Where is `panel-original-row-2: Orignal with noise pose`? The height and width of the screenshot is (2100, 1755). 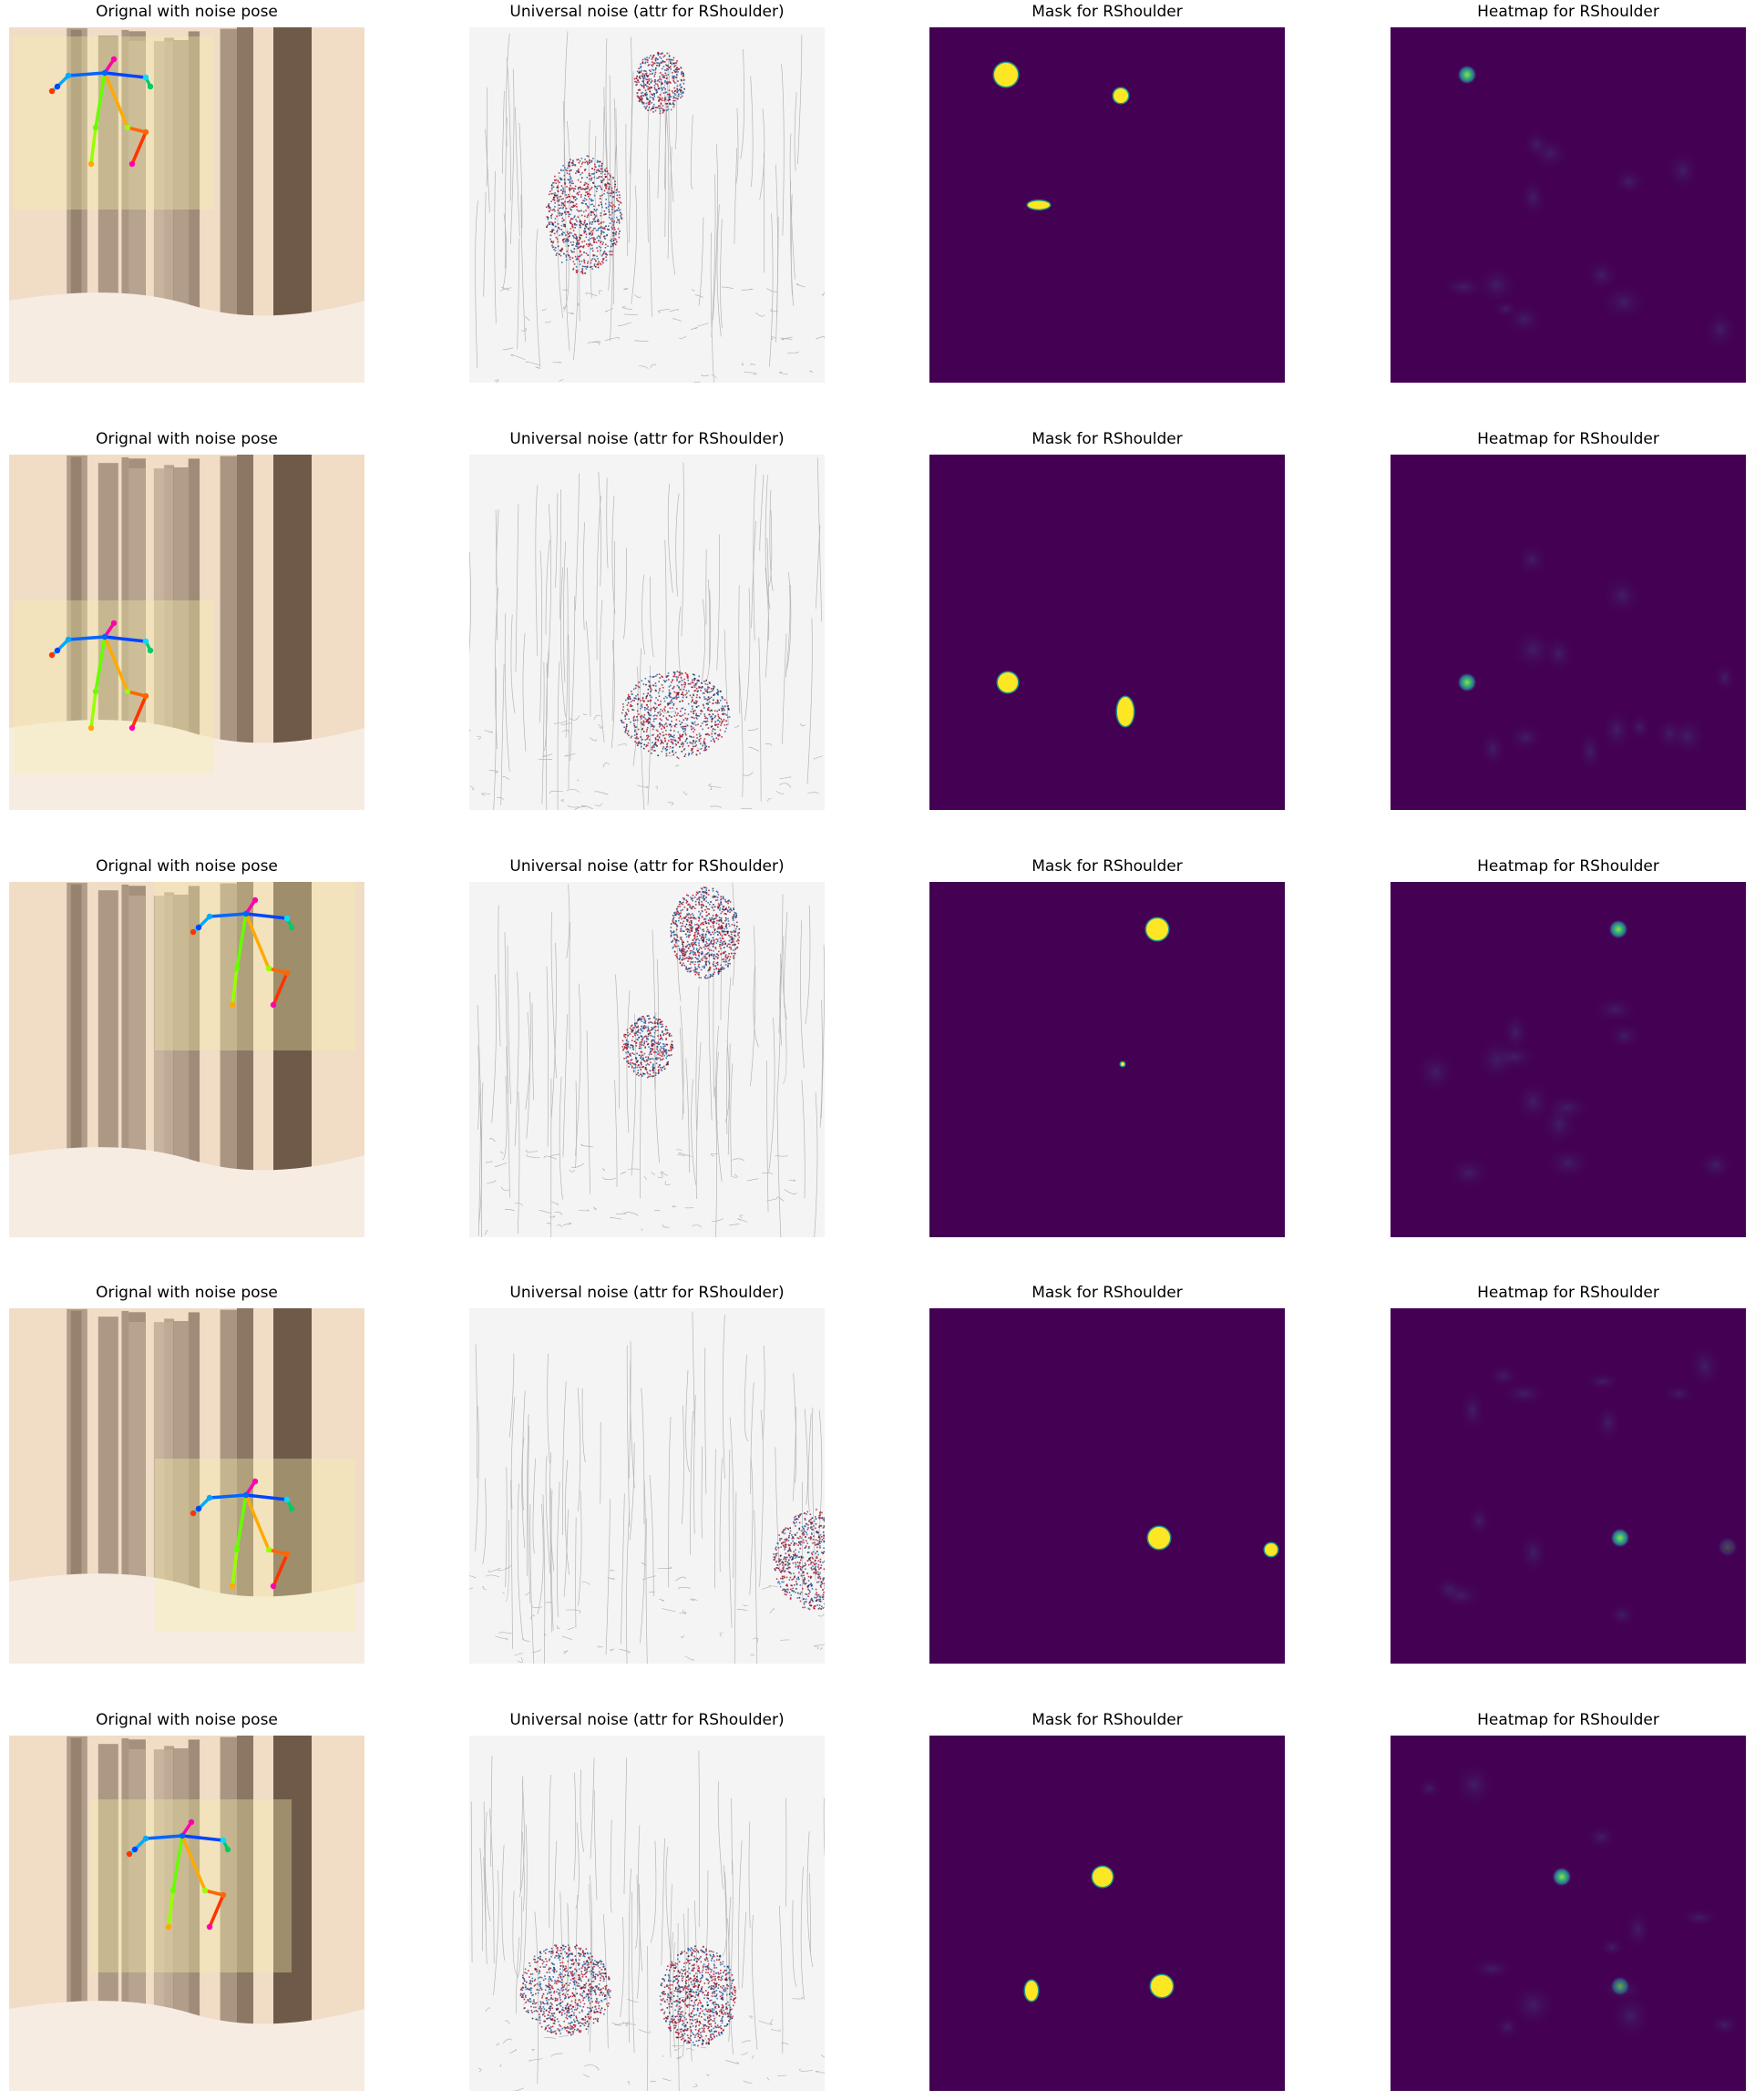 panel-original-row-2: Orignal with noise pose is located at coordinates (187, 620).